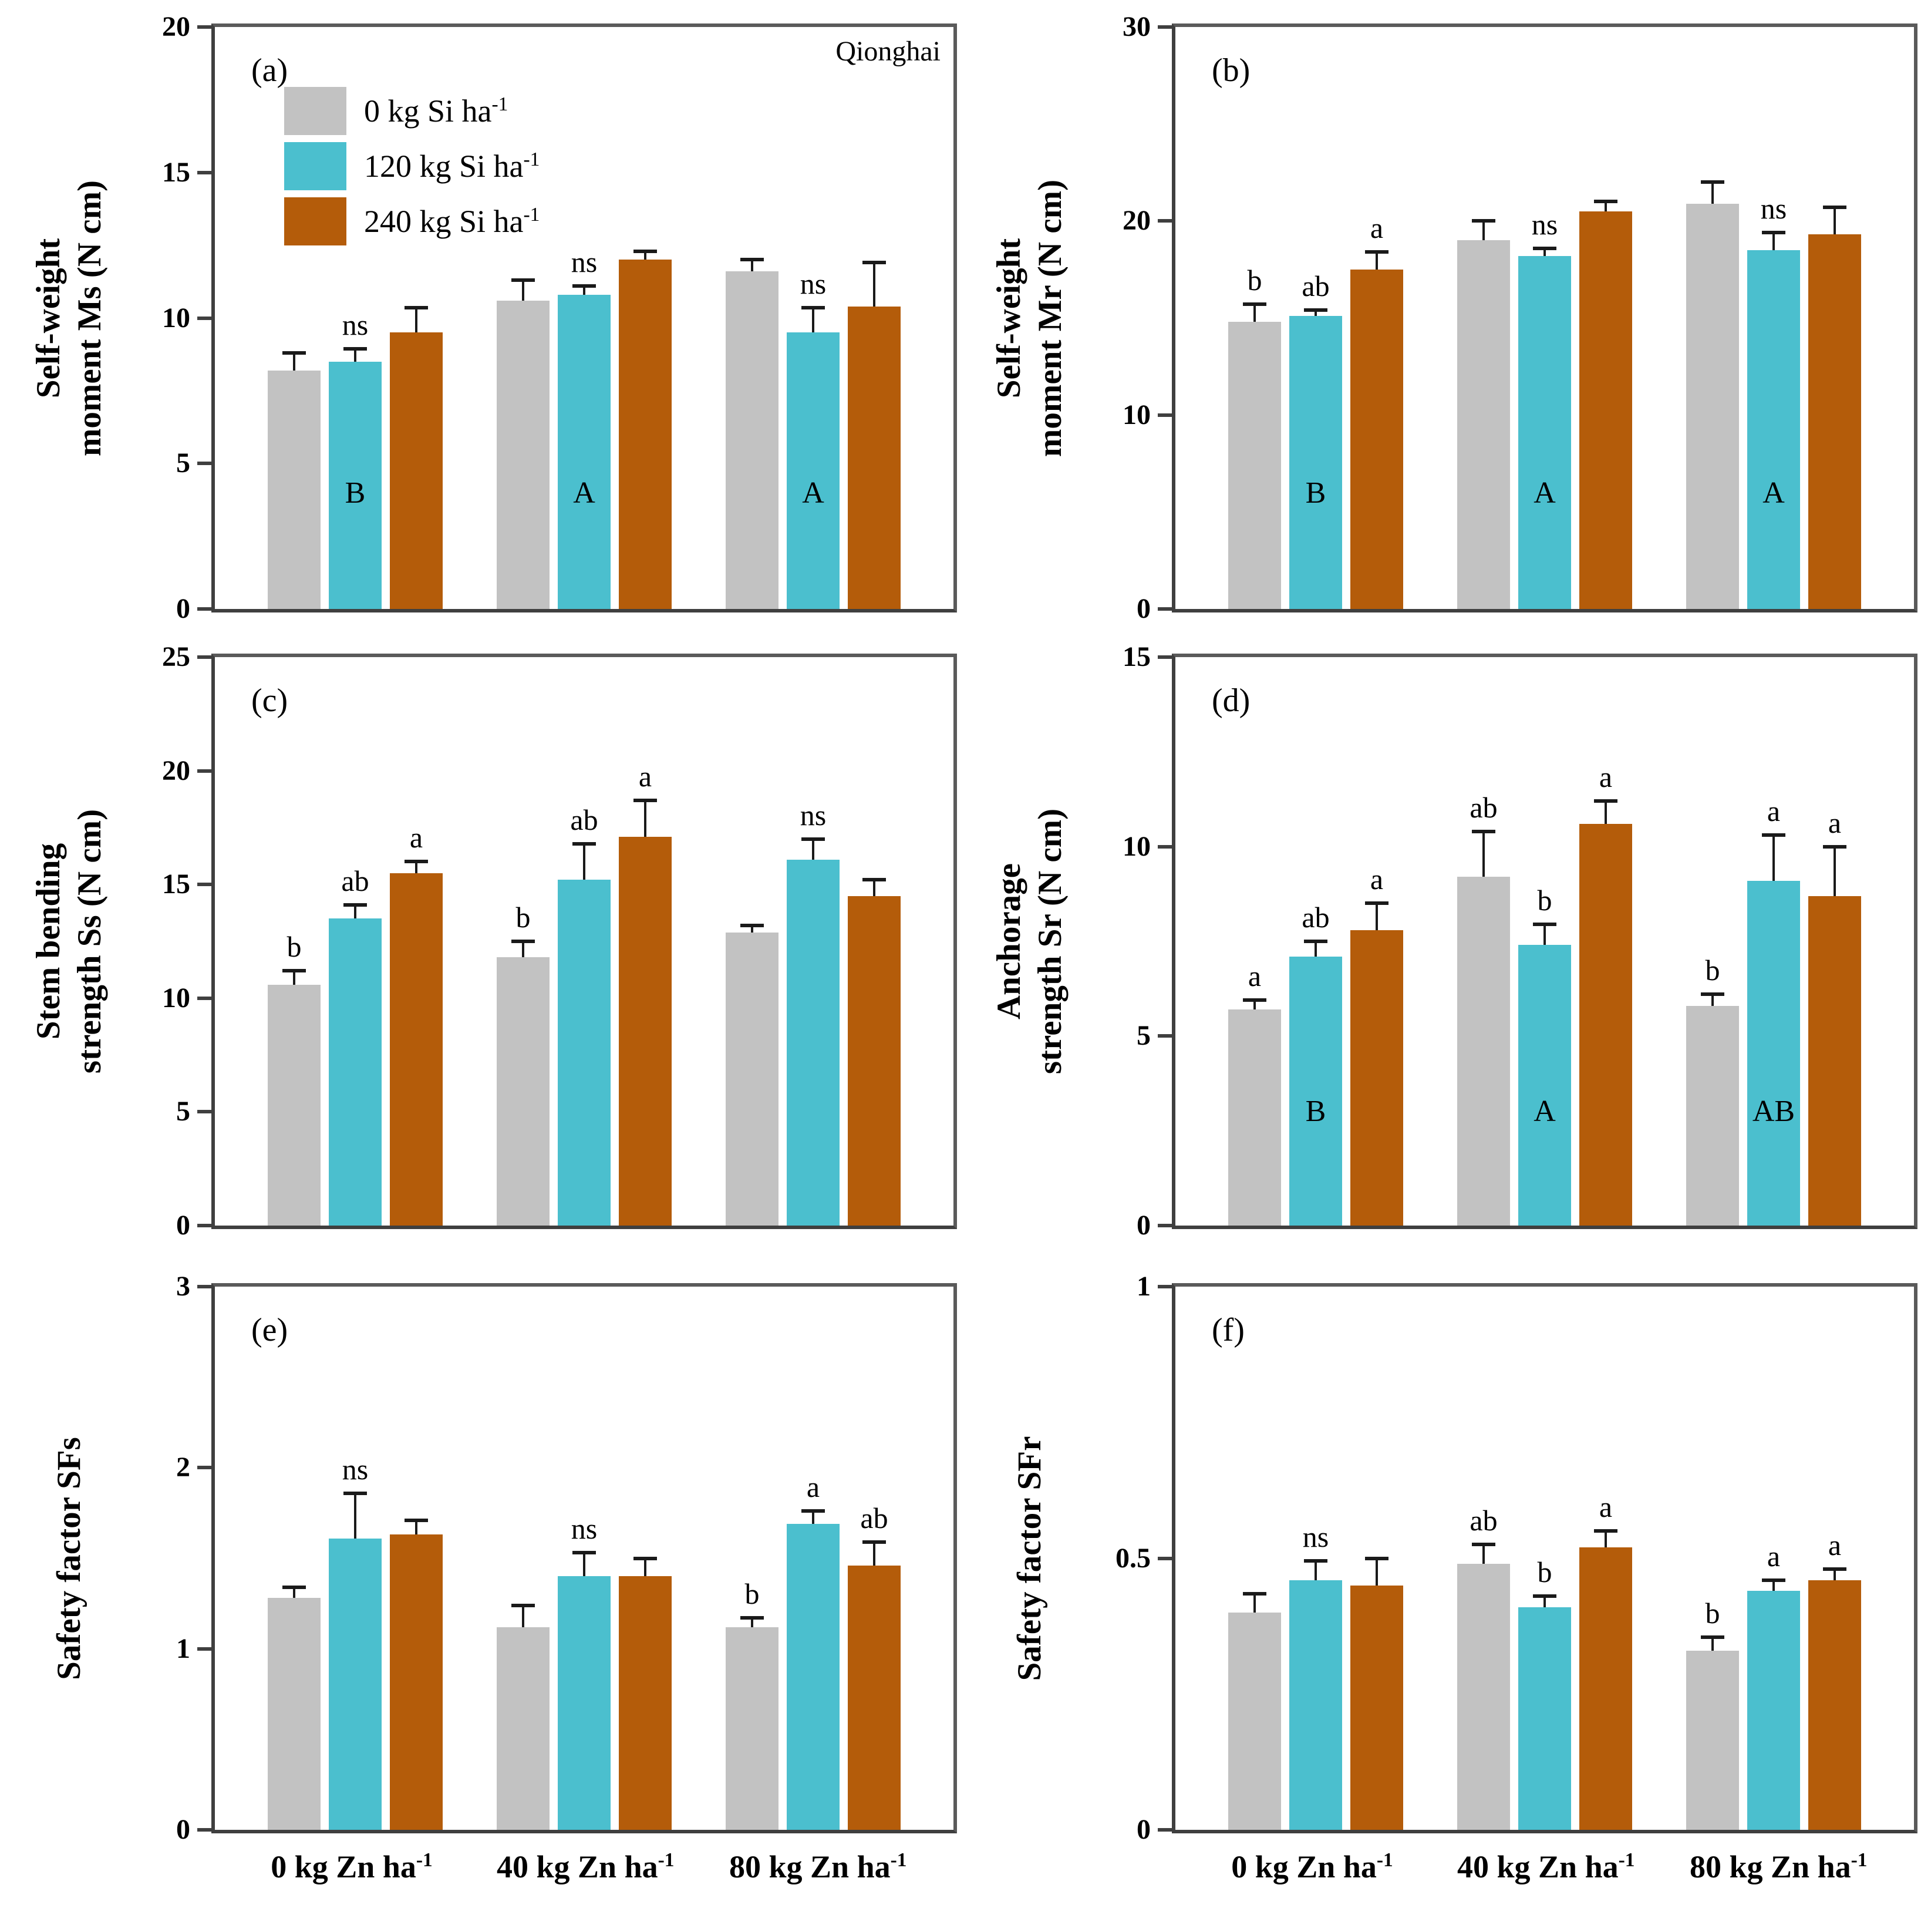 This screenshot has width=1921, height=1932. I want to click on bar-c-series1-group1, so click(584, 1053).